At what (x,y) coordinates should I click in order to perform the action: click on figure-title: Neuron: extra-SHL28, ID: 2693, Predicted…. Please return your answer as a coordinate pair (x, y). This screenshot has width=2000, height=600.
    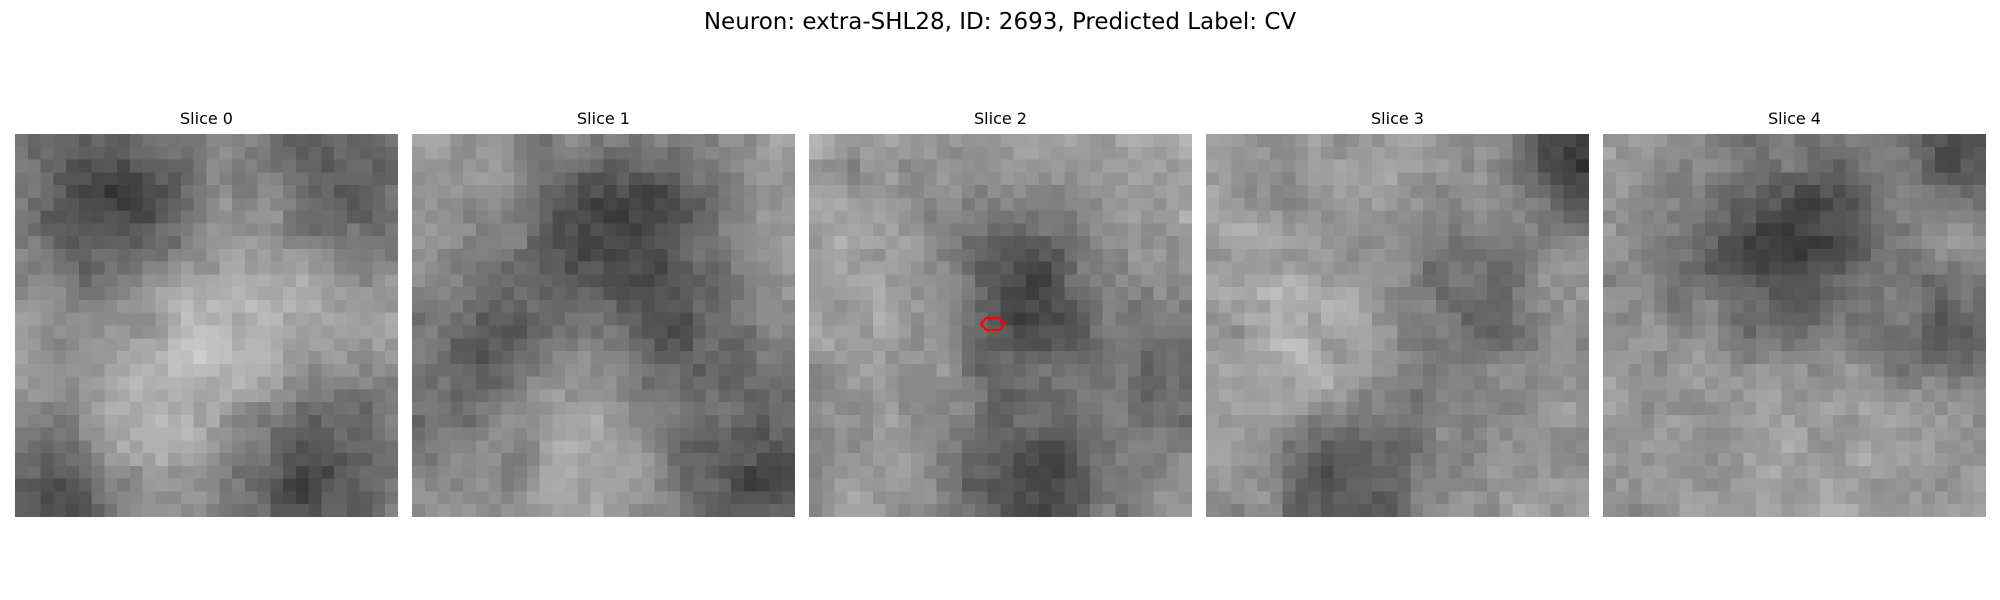
    Looking at the image, I should click on (1000, 22).